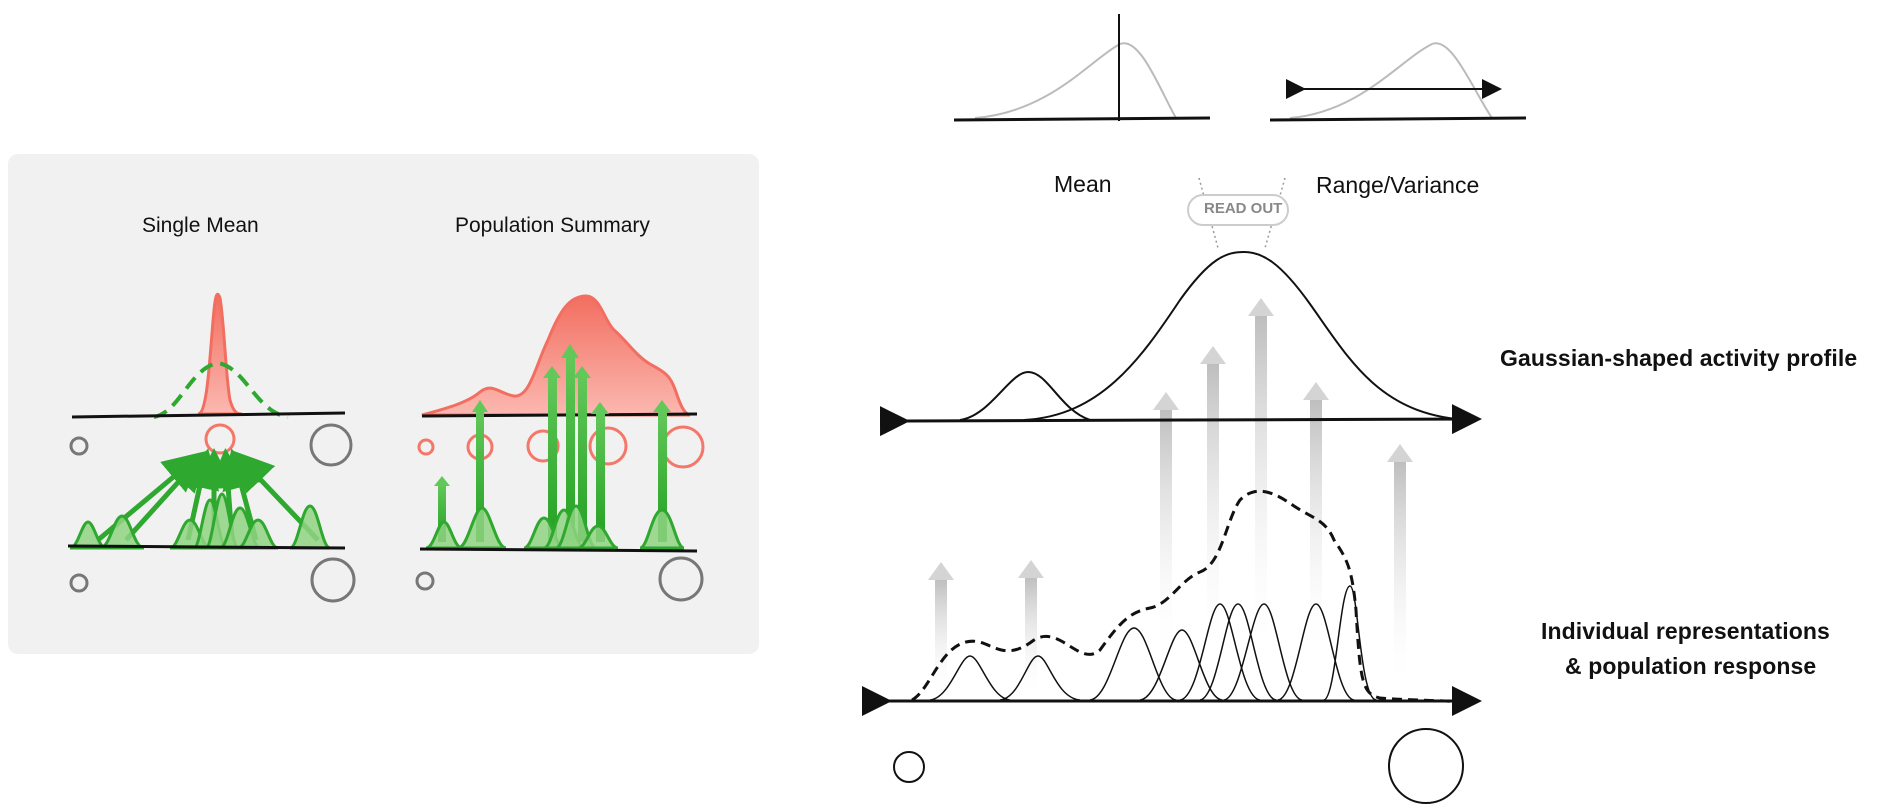  I want to click on readout-group, so click(1238, 213).